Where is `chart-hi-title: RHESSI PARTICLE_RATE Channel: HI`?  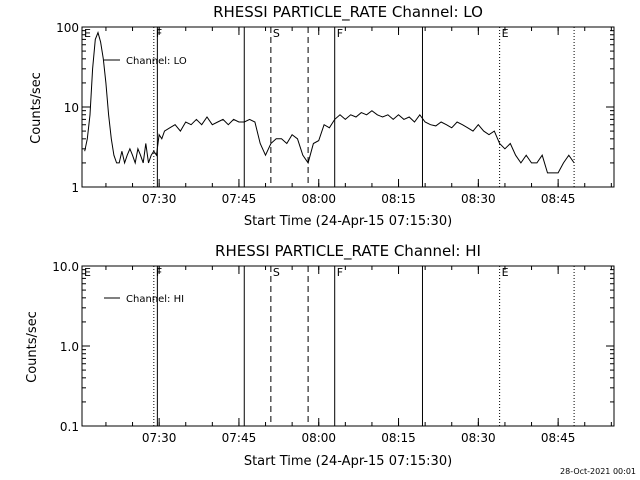 chart-hi-title: RHESSI PARTICLE_RATE Channel: HI is located at coordinates (348, 251).